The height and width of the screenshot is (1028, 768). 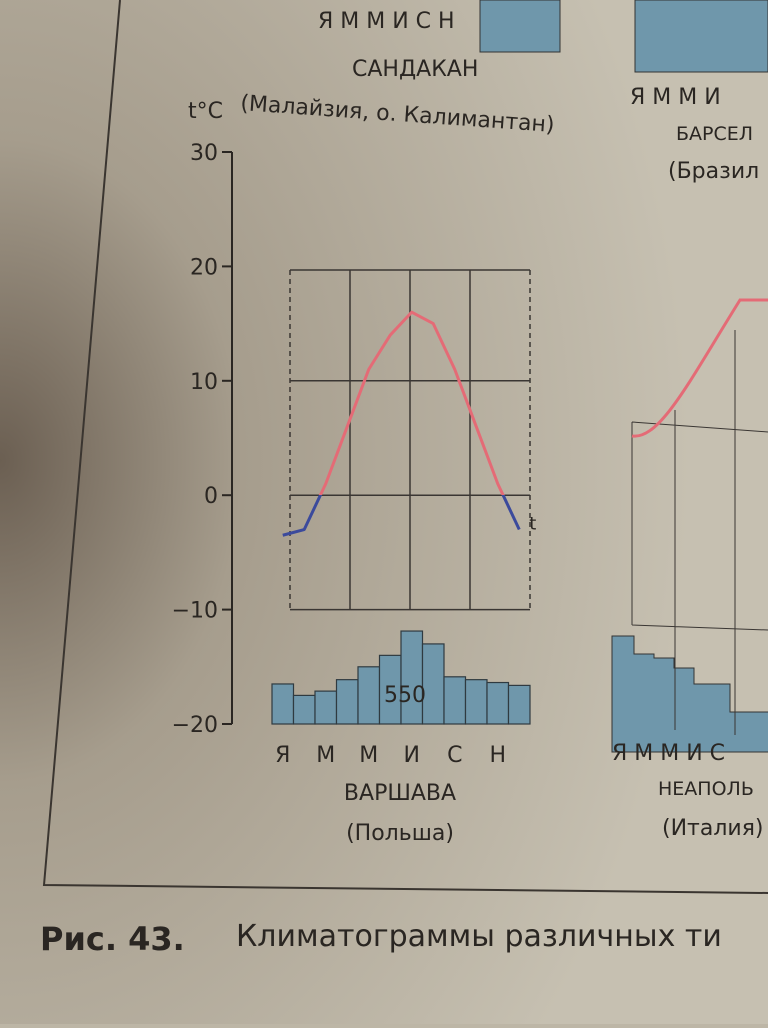 I want to click on x-tick-label: Я, so click(x=282, y=755).